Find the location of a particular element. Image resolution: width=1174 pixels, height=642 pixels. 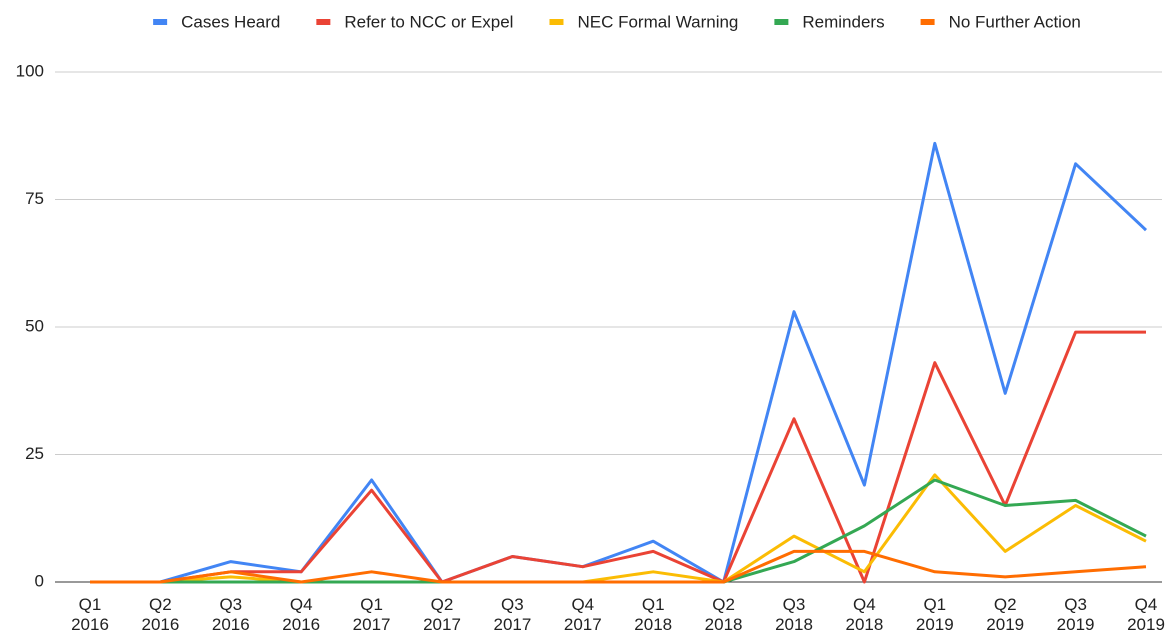

x-tick-label: Q4 2016 is located at coordinates (301, 614).